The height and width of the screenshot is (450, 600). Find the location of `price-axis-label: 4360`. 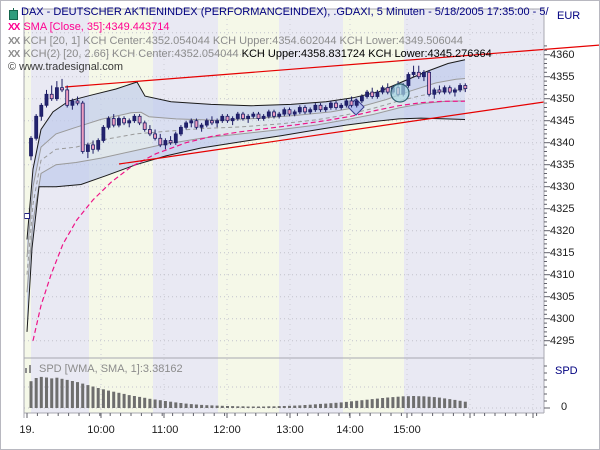

price-axis-label: 4360 is located at coordinates (562, 54).